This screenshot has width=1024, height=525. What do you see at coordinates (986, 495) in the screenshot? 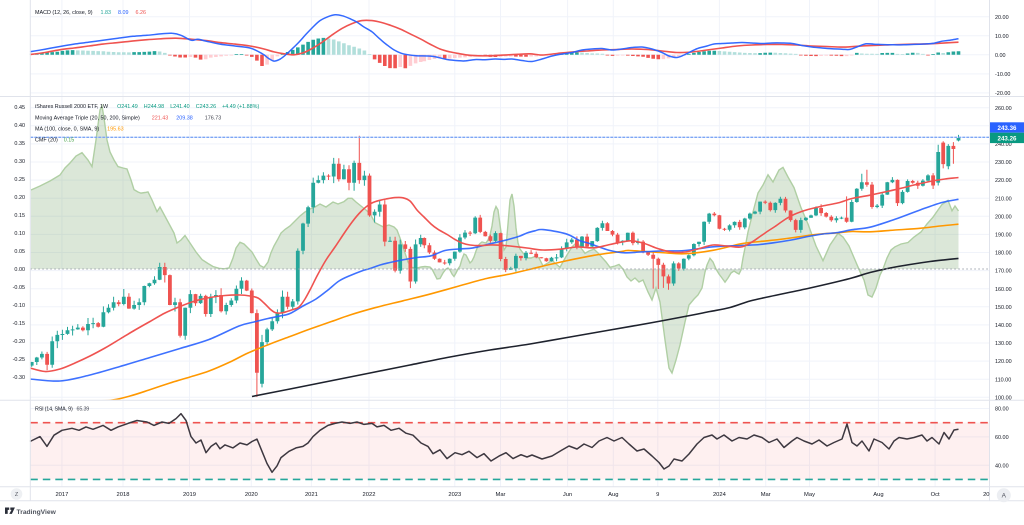
I see `svg-text: 20` at bounding box center [986, 495].